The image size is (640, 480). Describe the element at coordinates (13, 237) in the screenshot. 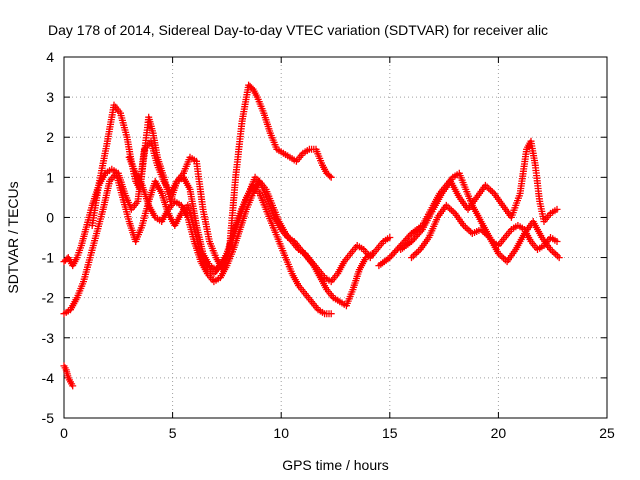

I see `y-axis-label: SDTVAR / TECUs` at that location.